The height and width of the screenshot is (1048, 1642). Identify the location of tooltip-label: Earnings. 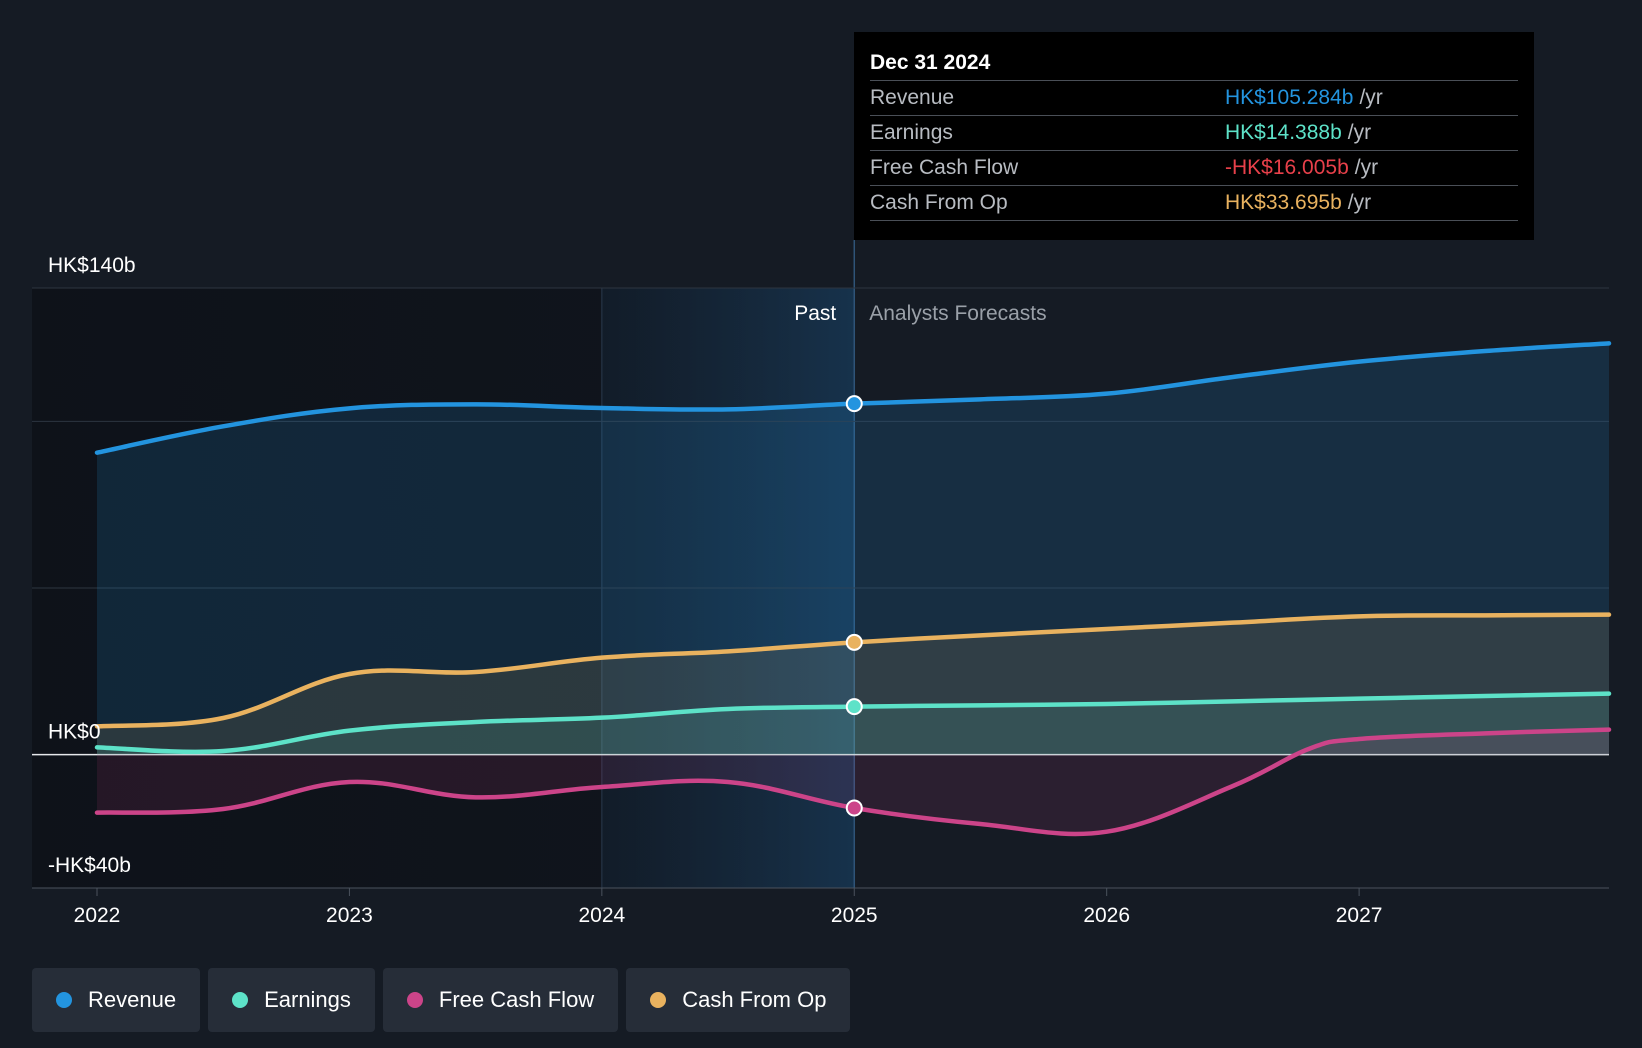
(911, 132).